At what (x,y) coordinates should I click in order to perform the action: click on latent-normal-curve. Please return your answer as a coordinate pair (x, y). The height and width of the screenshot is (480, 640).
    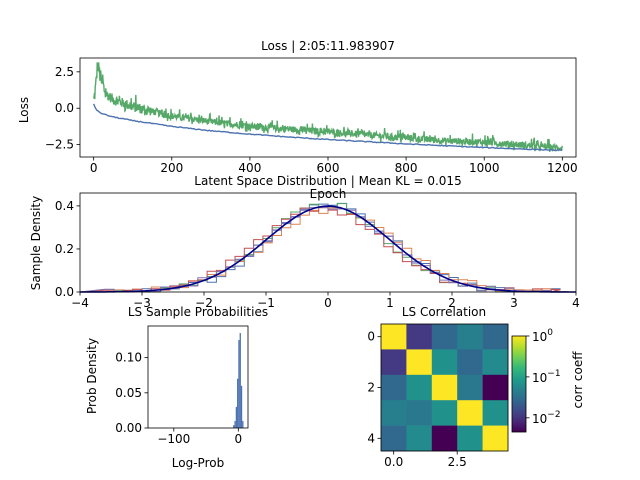
    Looking at the image, I should click on (328, 249).